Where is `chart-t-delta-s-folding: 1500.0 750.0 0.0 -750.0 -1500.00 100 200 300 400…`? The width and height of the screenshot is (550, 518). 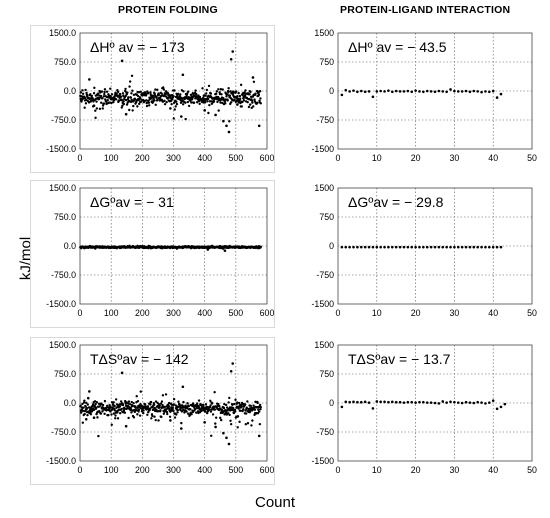
chart-t-delta-s-folding: 1500.0 750.0 0.0 -750.0 -1500.00 100 200 300 400… is located at coordinates (152, 411).